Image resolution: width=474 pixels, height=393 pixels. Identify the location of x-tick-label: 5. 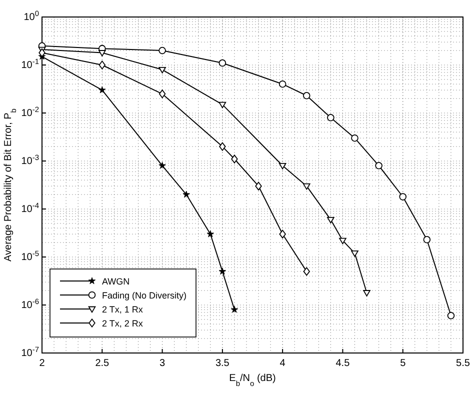
(403, 363).